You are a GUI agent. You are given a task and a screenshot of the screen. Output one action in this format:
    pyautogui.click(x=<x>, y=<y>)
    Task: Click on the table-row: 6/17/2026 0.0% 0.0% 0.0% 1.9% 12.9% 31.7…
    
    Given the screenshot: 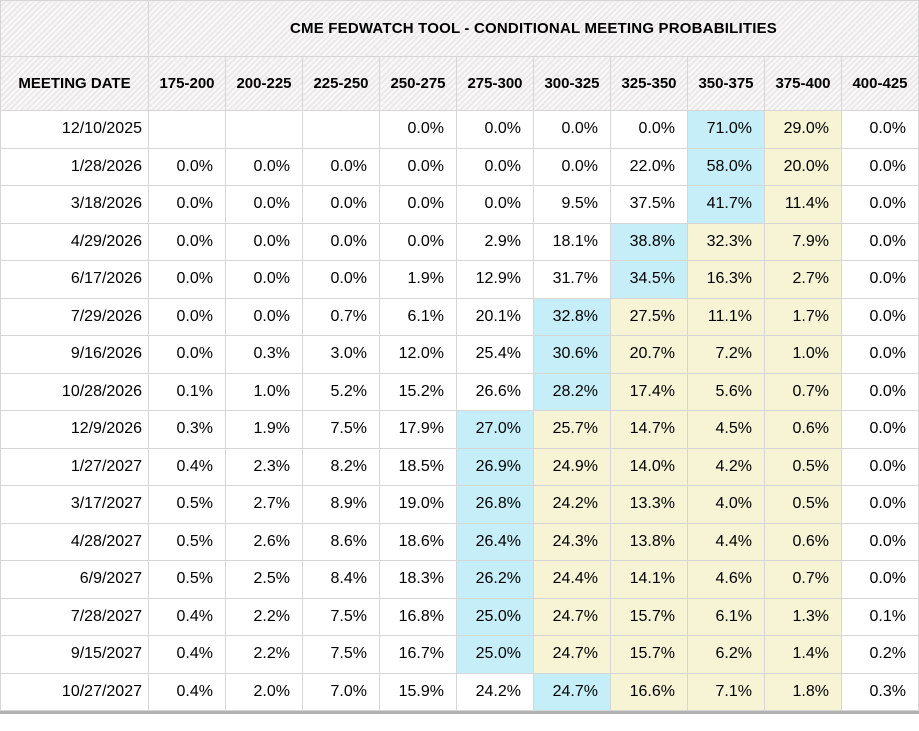 What is the action you would take?
    pyautogui.click(x=459, y=279)
    